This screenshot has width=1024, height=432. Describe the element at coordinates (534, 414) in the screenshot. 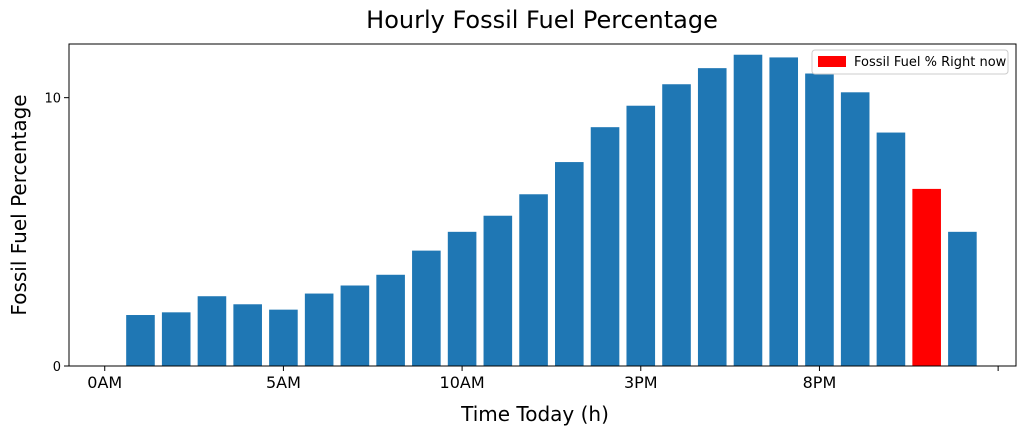

I see `x-axis-label: Time Today (h)` at that location.